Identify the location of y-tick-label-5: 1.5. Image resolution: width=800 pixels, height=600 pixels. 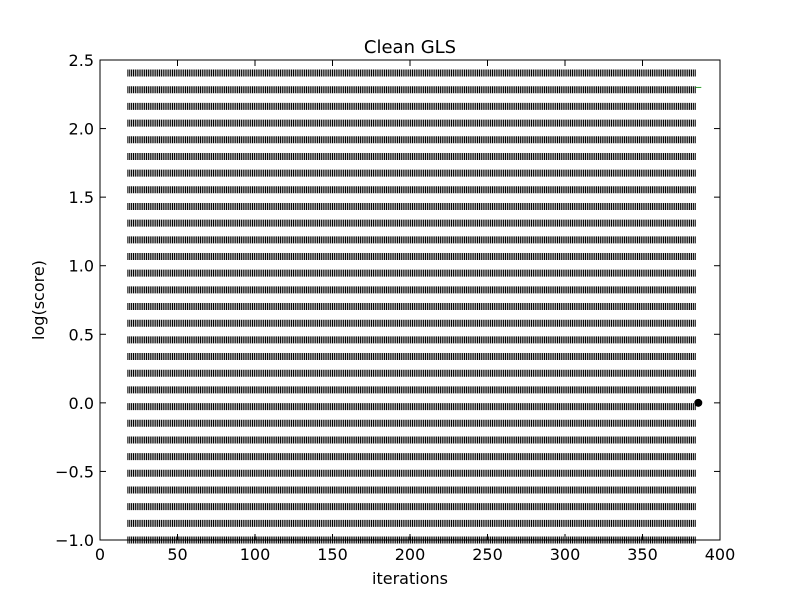
(81, 197).